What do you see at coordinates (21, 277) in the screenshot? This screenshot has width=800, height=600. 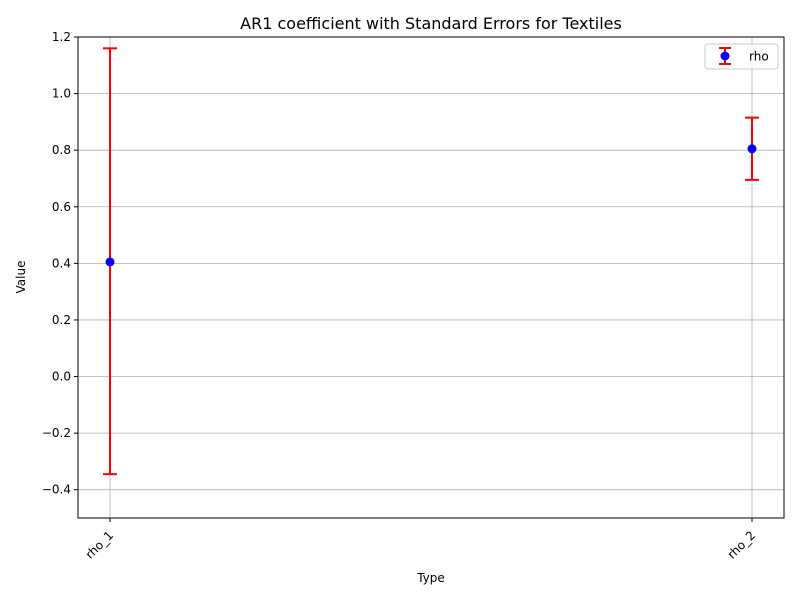 I see `y-axis-label: Value` at bounding box center [21, 277].